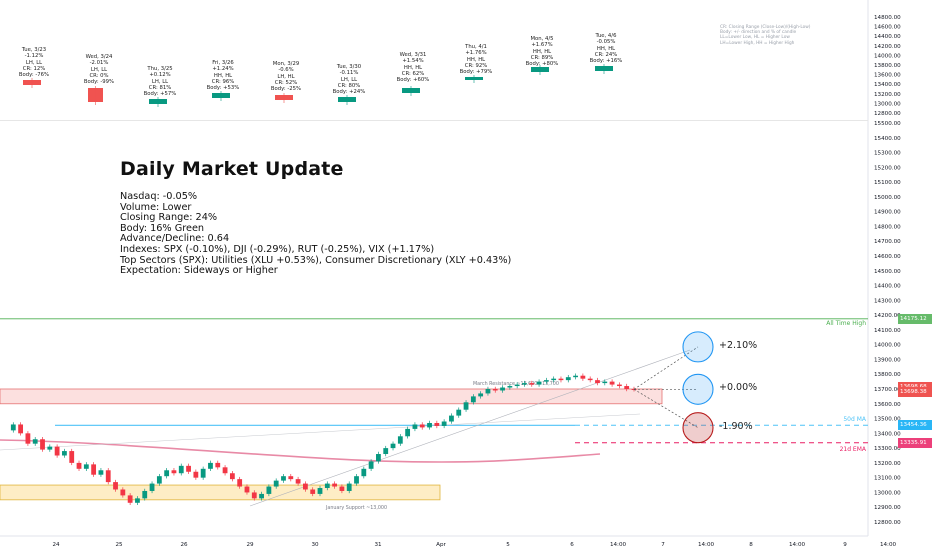 This screenshot has height=554, width=932. What do you see at coordinates (223, 69) in the screenshot?
I see `day-card-change: +1.24%` at bounding box center [223, 69].